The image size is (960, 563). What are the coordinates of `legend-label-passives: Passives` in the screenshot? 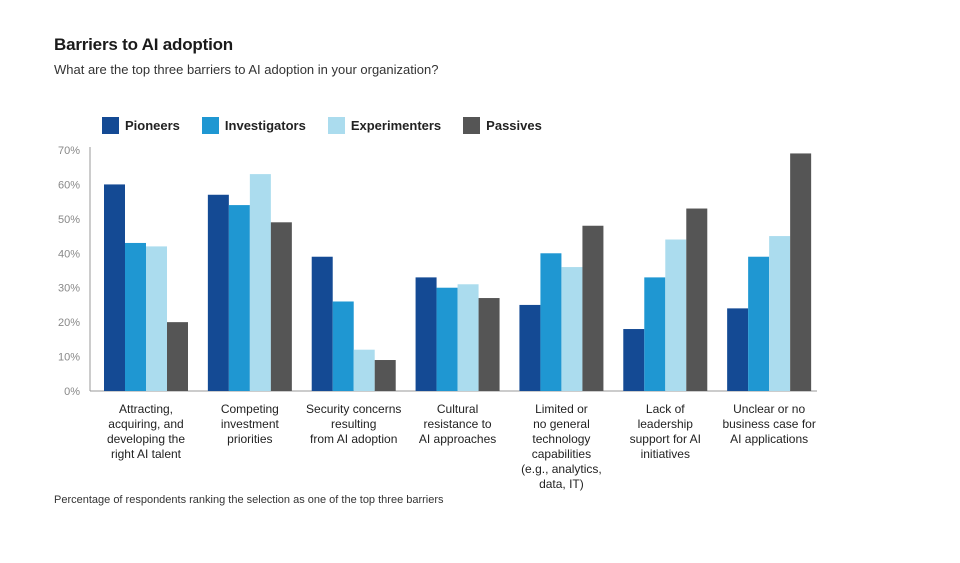 It's located at (514, 125).